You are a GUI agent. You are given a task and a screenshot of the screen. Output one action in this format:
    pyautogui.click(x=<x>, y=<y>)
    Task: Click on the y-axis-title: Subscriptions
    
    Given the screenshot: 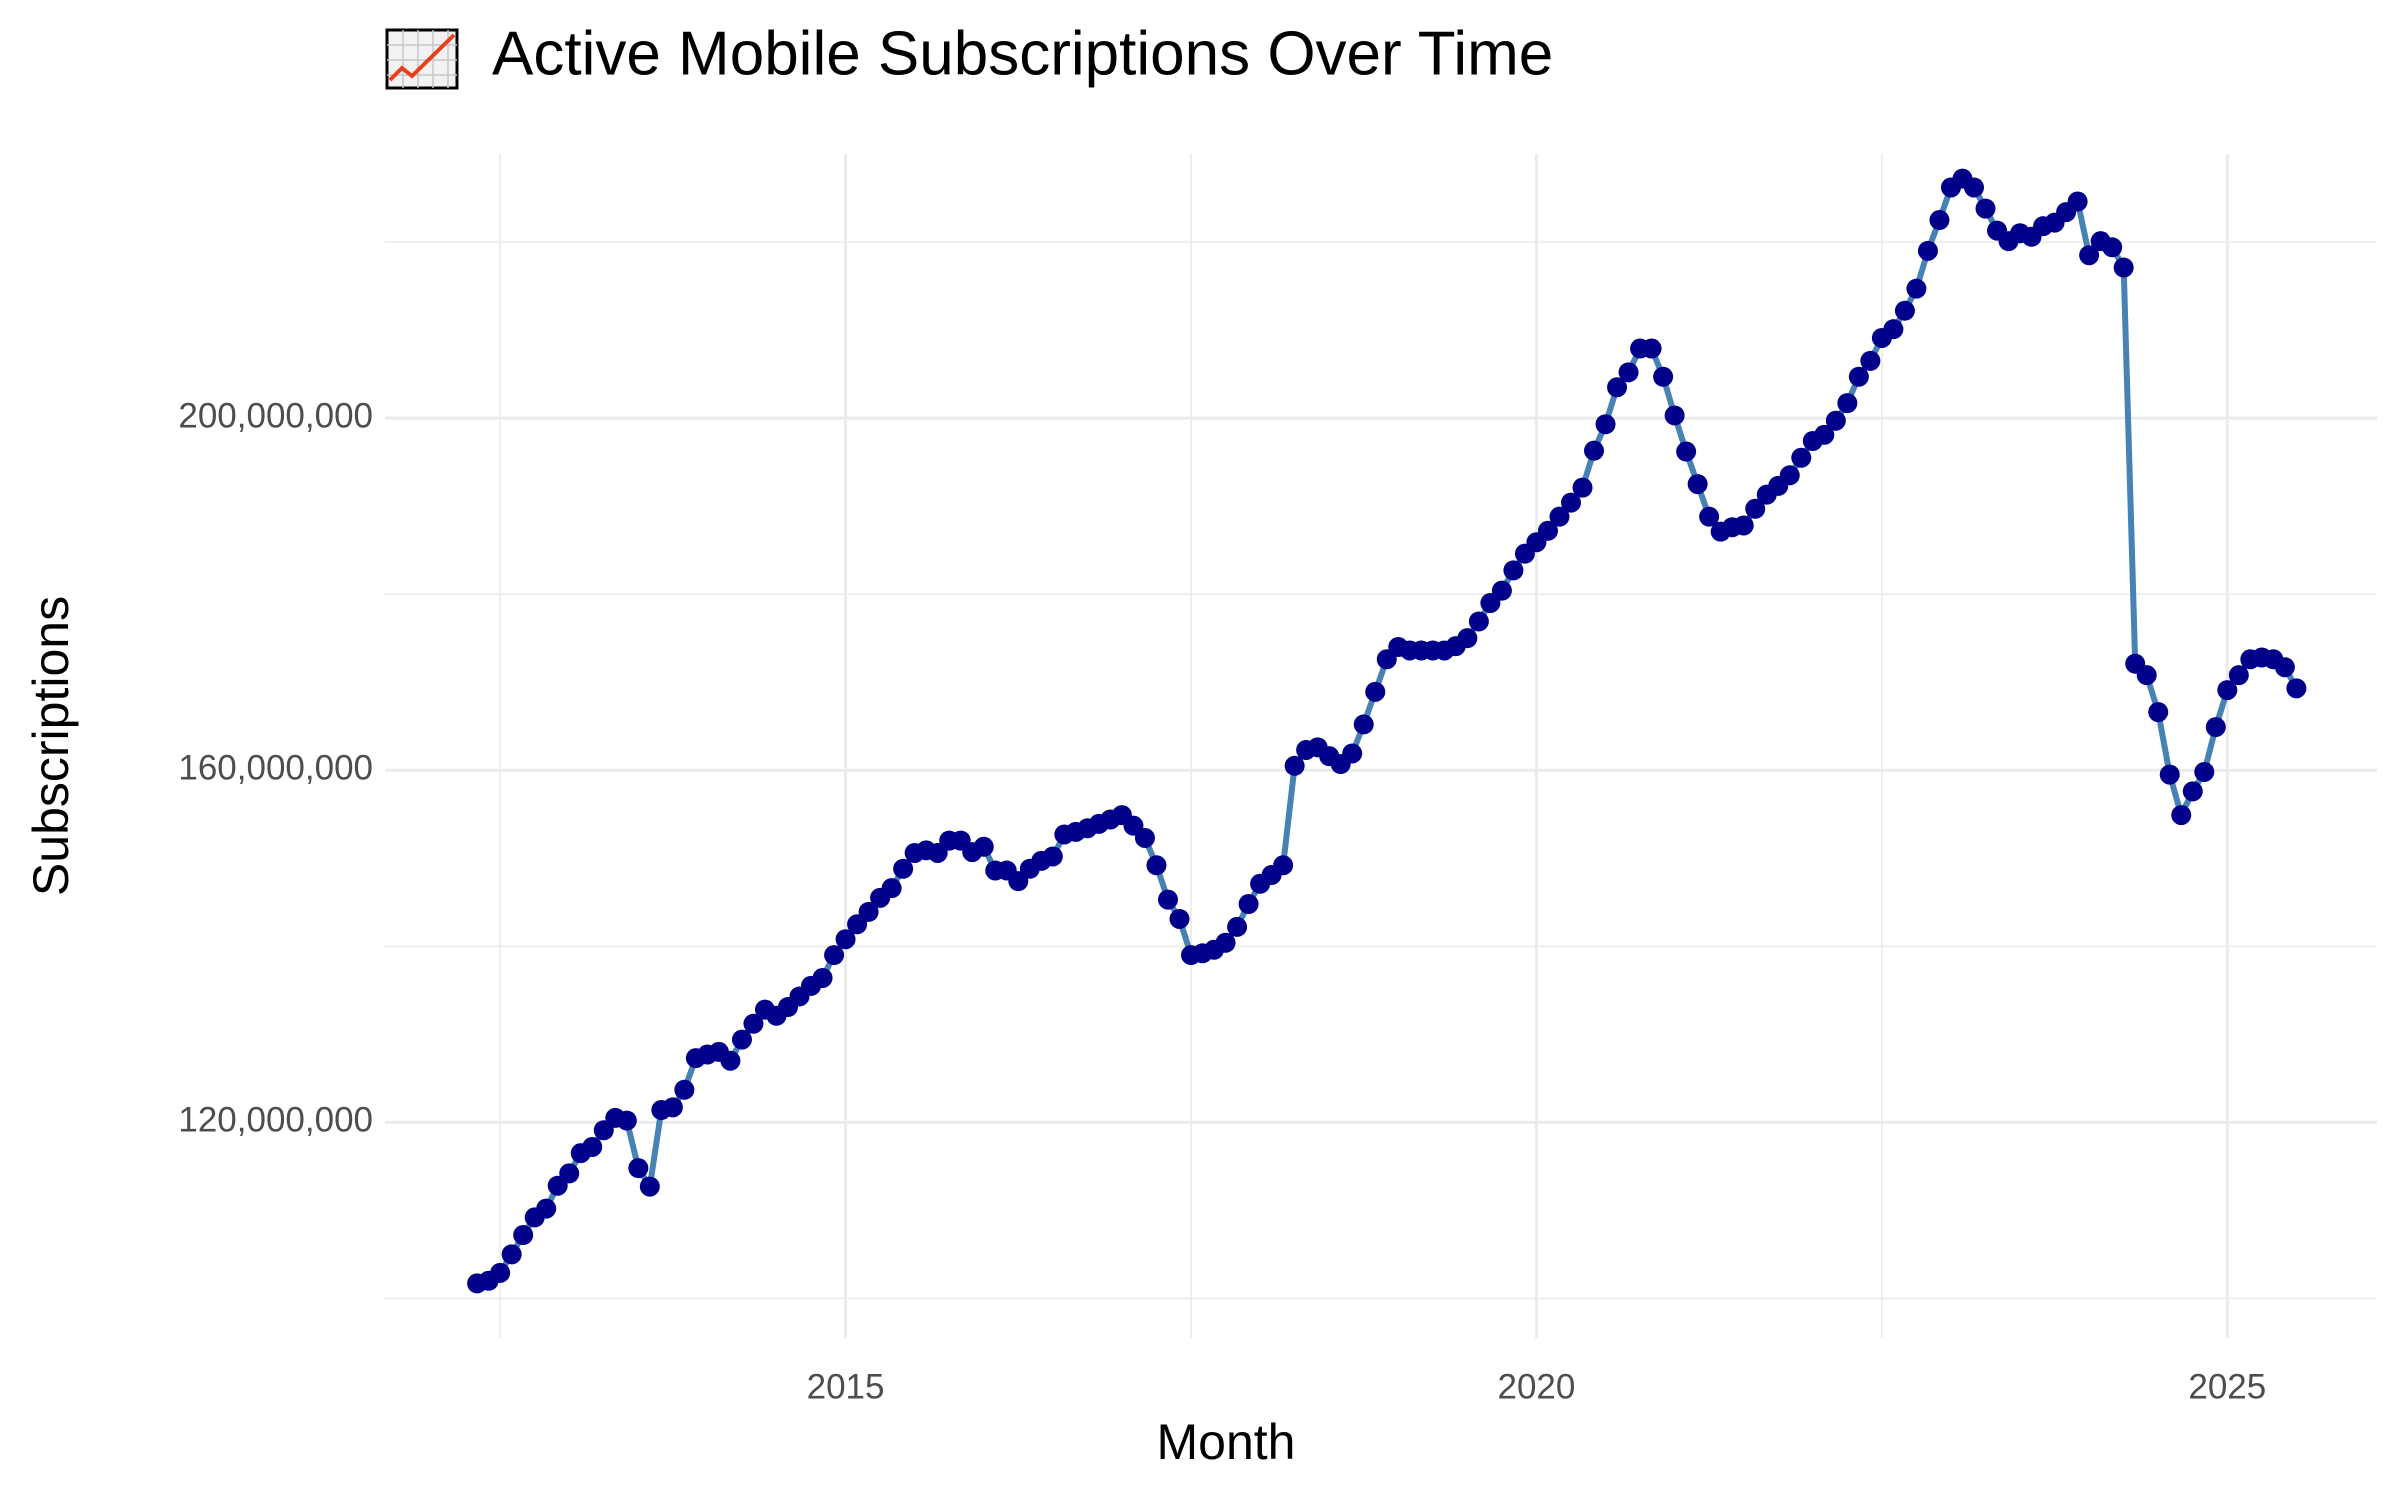 What is the action you would take?
    pyautogui.click(x=51, y=746)
    